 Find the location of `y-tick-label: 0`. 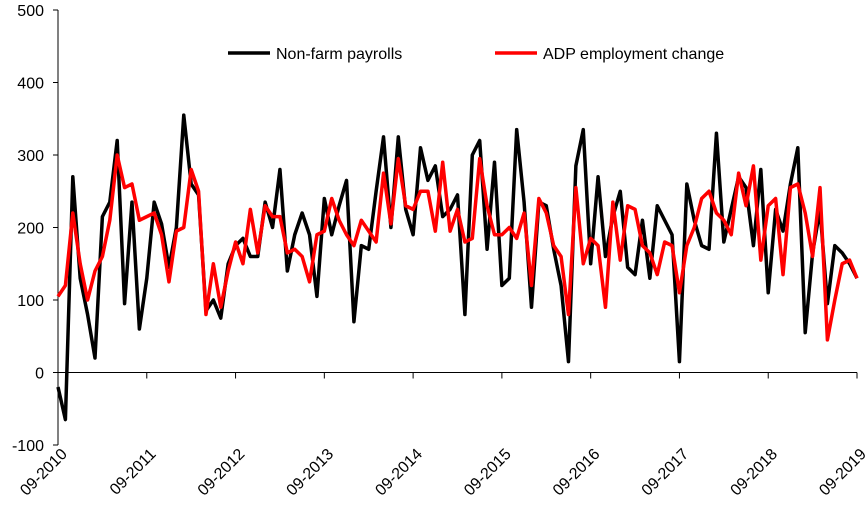

y-tick-label: 0 is located at coordinates (39, 374).